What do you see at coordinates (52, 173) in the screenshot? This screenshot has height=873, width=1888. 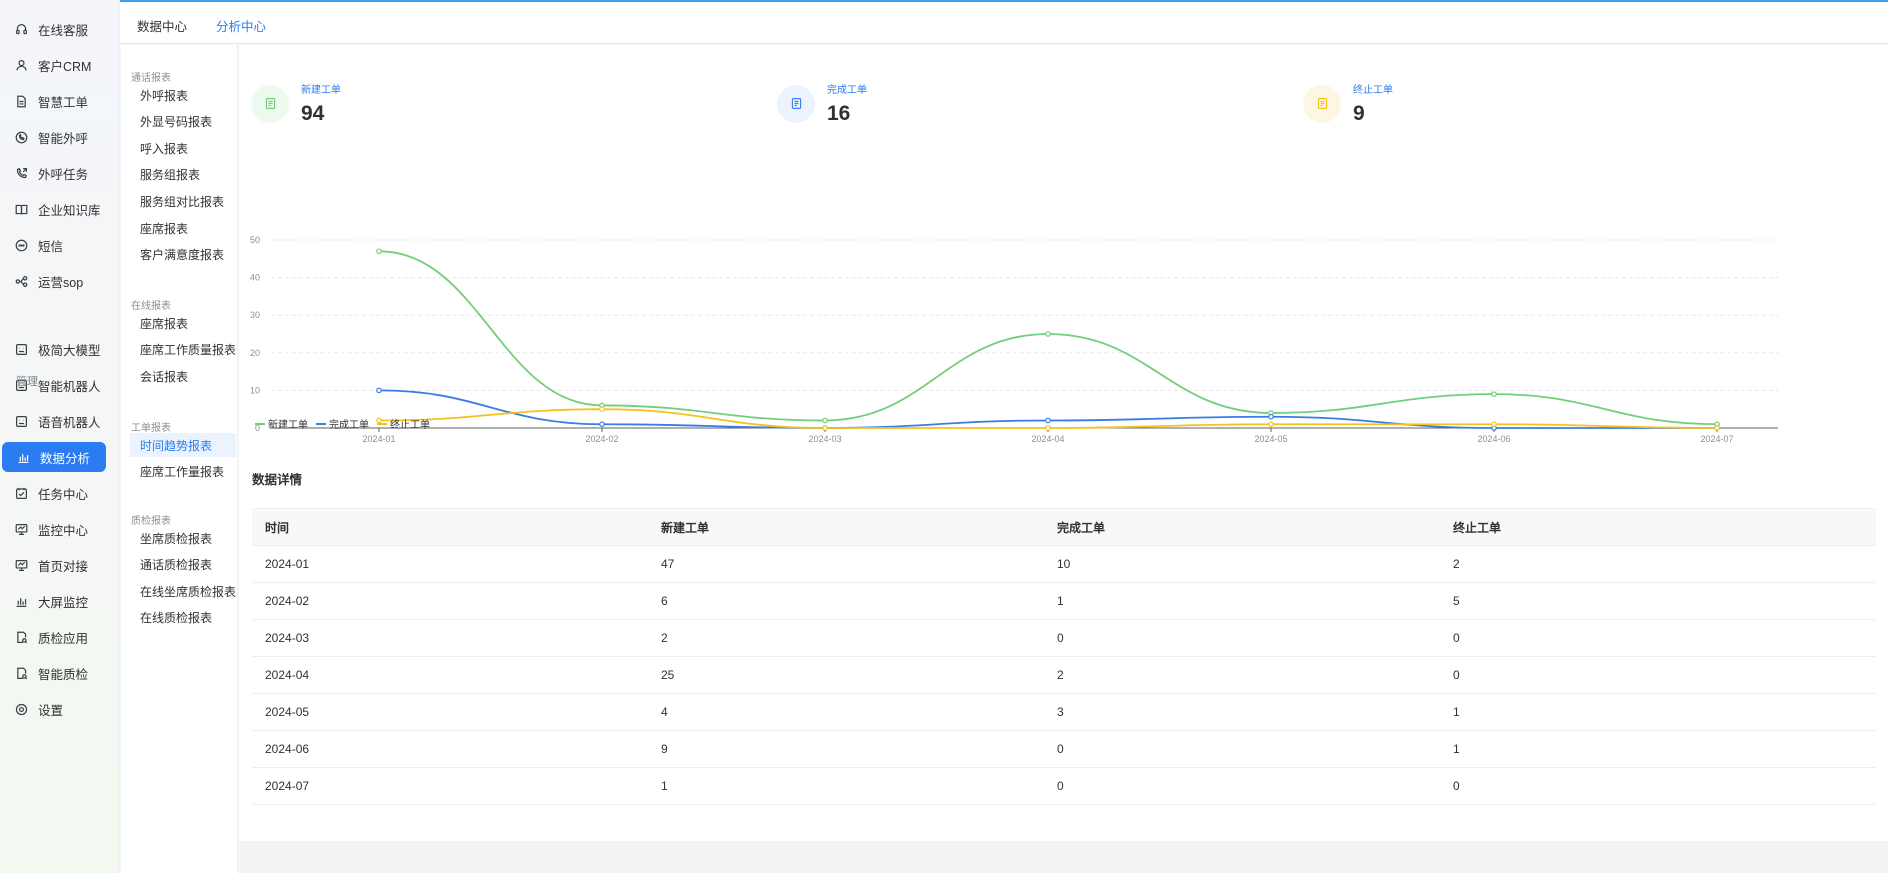 I see `sidebar-item-5: 外呼任务` at bounding box center [52, 173].